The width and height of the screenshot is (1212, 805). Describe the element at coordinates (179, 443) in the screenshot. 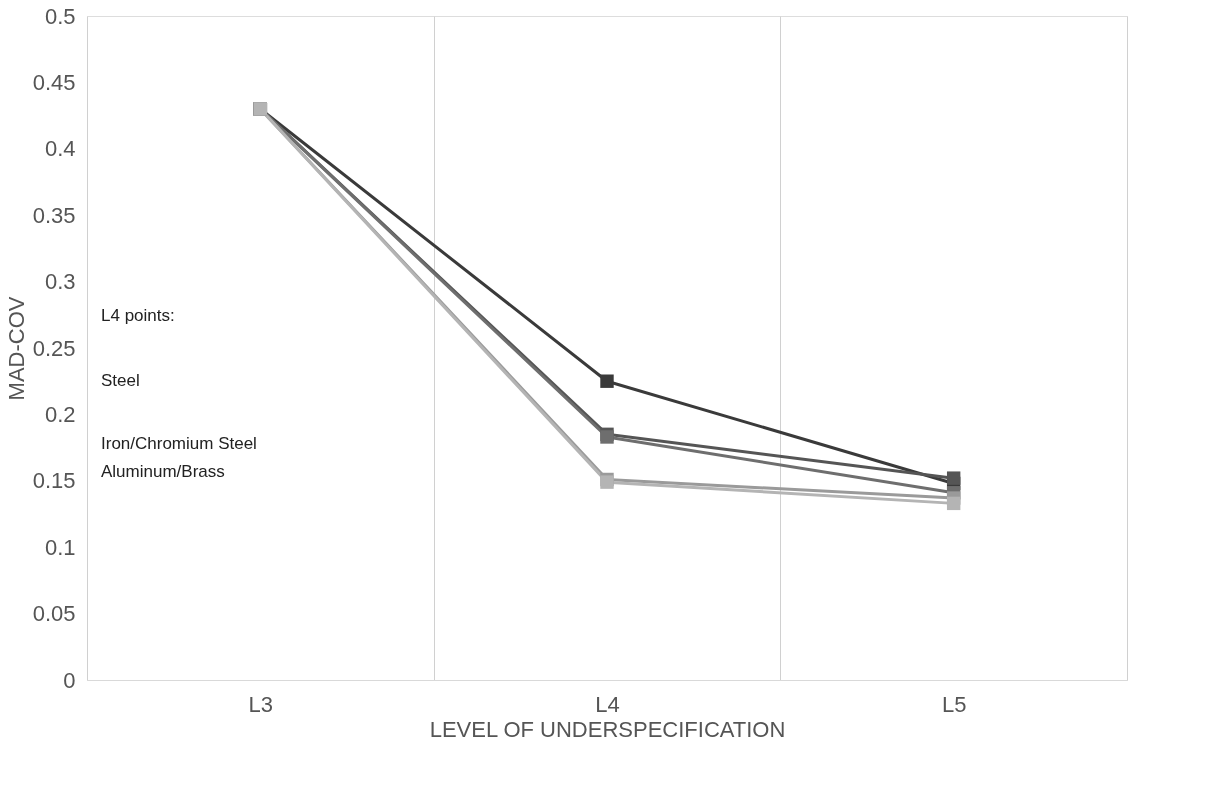

I see `annotation: Iron/Chromium Steel` at that location.